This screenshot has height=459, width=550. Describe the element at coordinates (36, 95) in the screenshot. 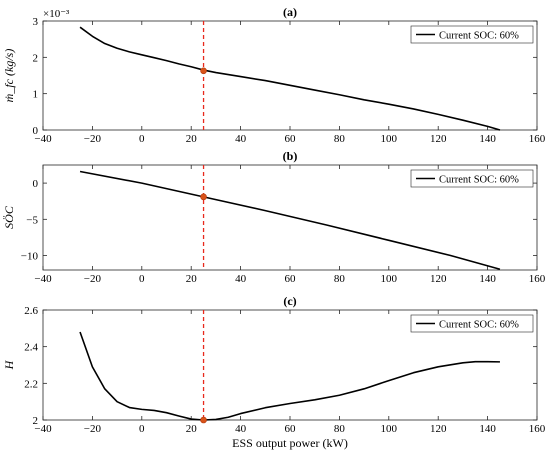

I see `y-tick-label: 1` at that location.